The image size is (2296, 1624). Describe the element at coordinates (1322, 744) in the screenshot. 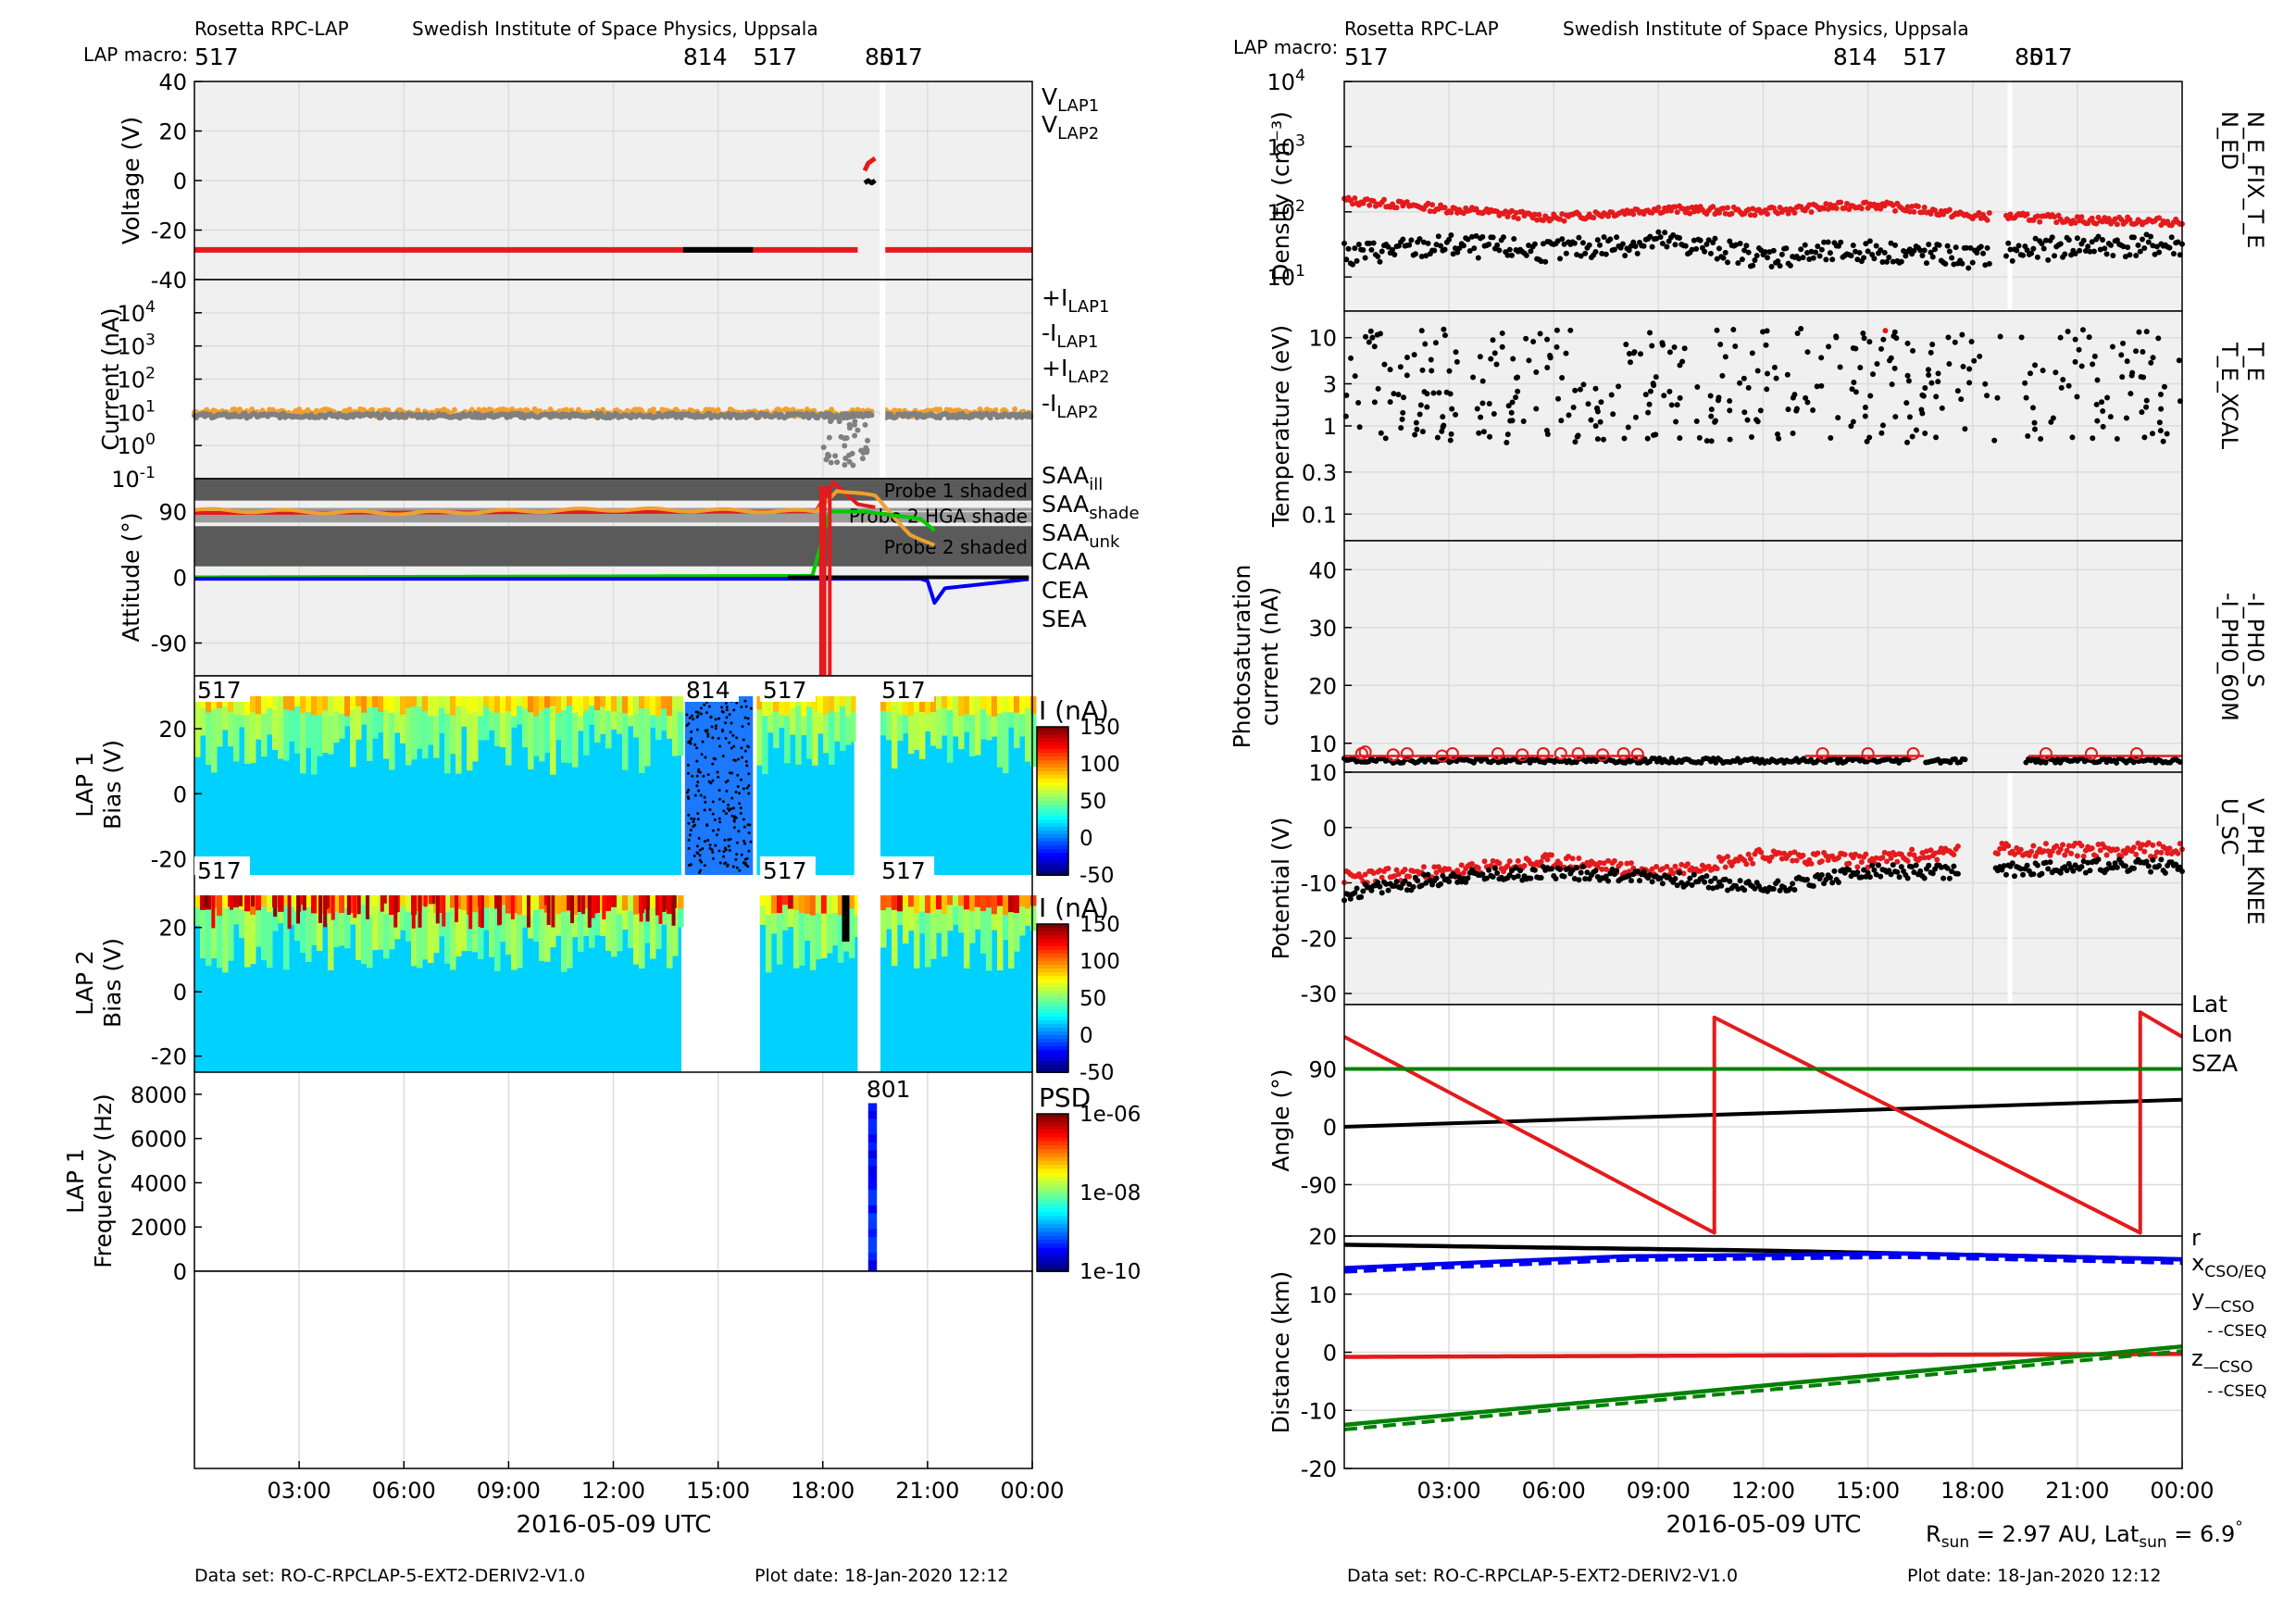

I see `photosat-ytick-label: 10` at that location.